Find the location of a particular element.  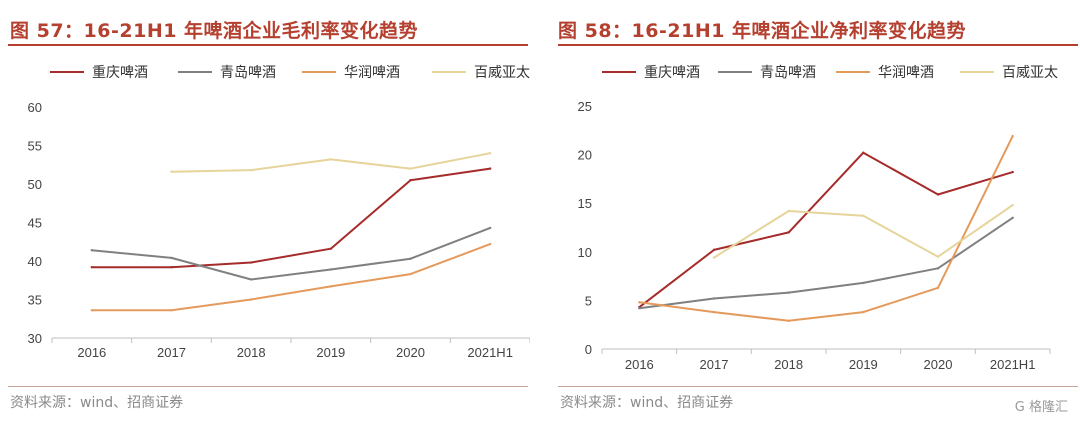

watermark-logo: G 格隆汇 is located at coordinates (1041, 407).